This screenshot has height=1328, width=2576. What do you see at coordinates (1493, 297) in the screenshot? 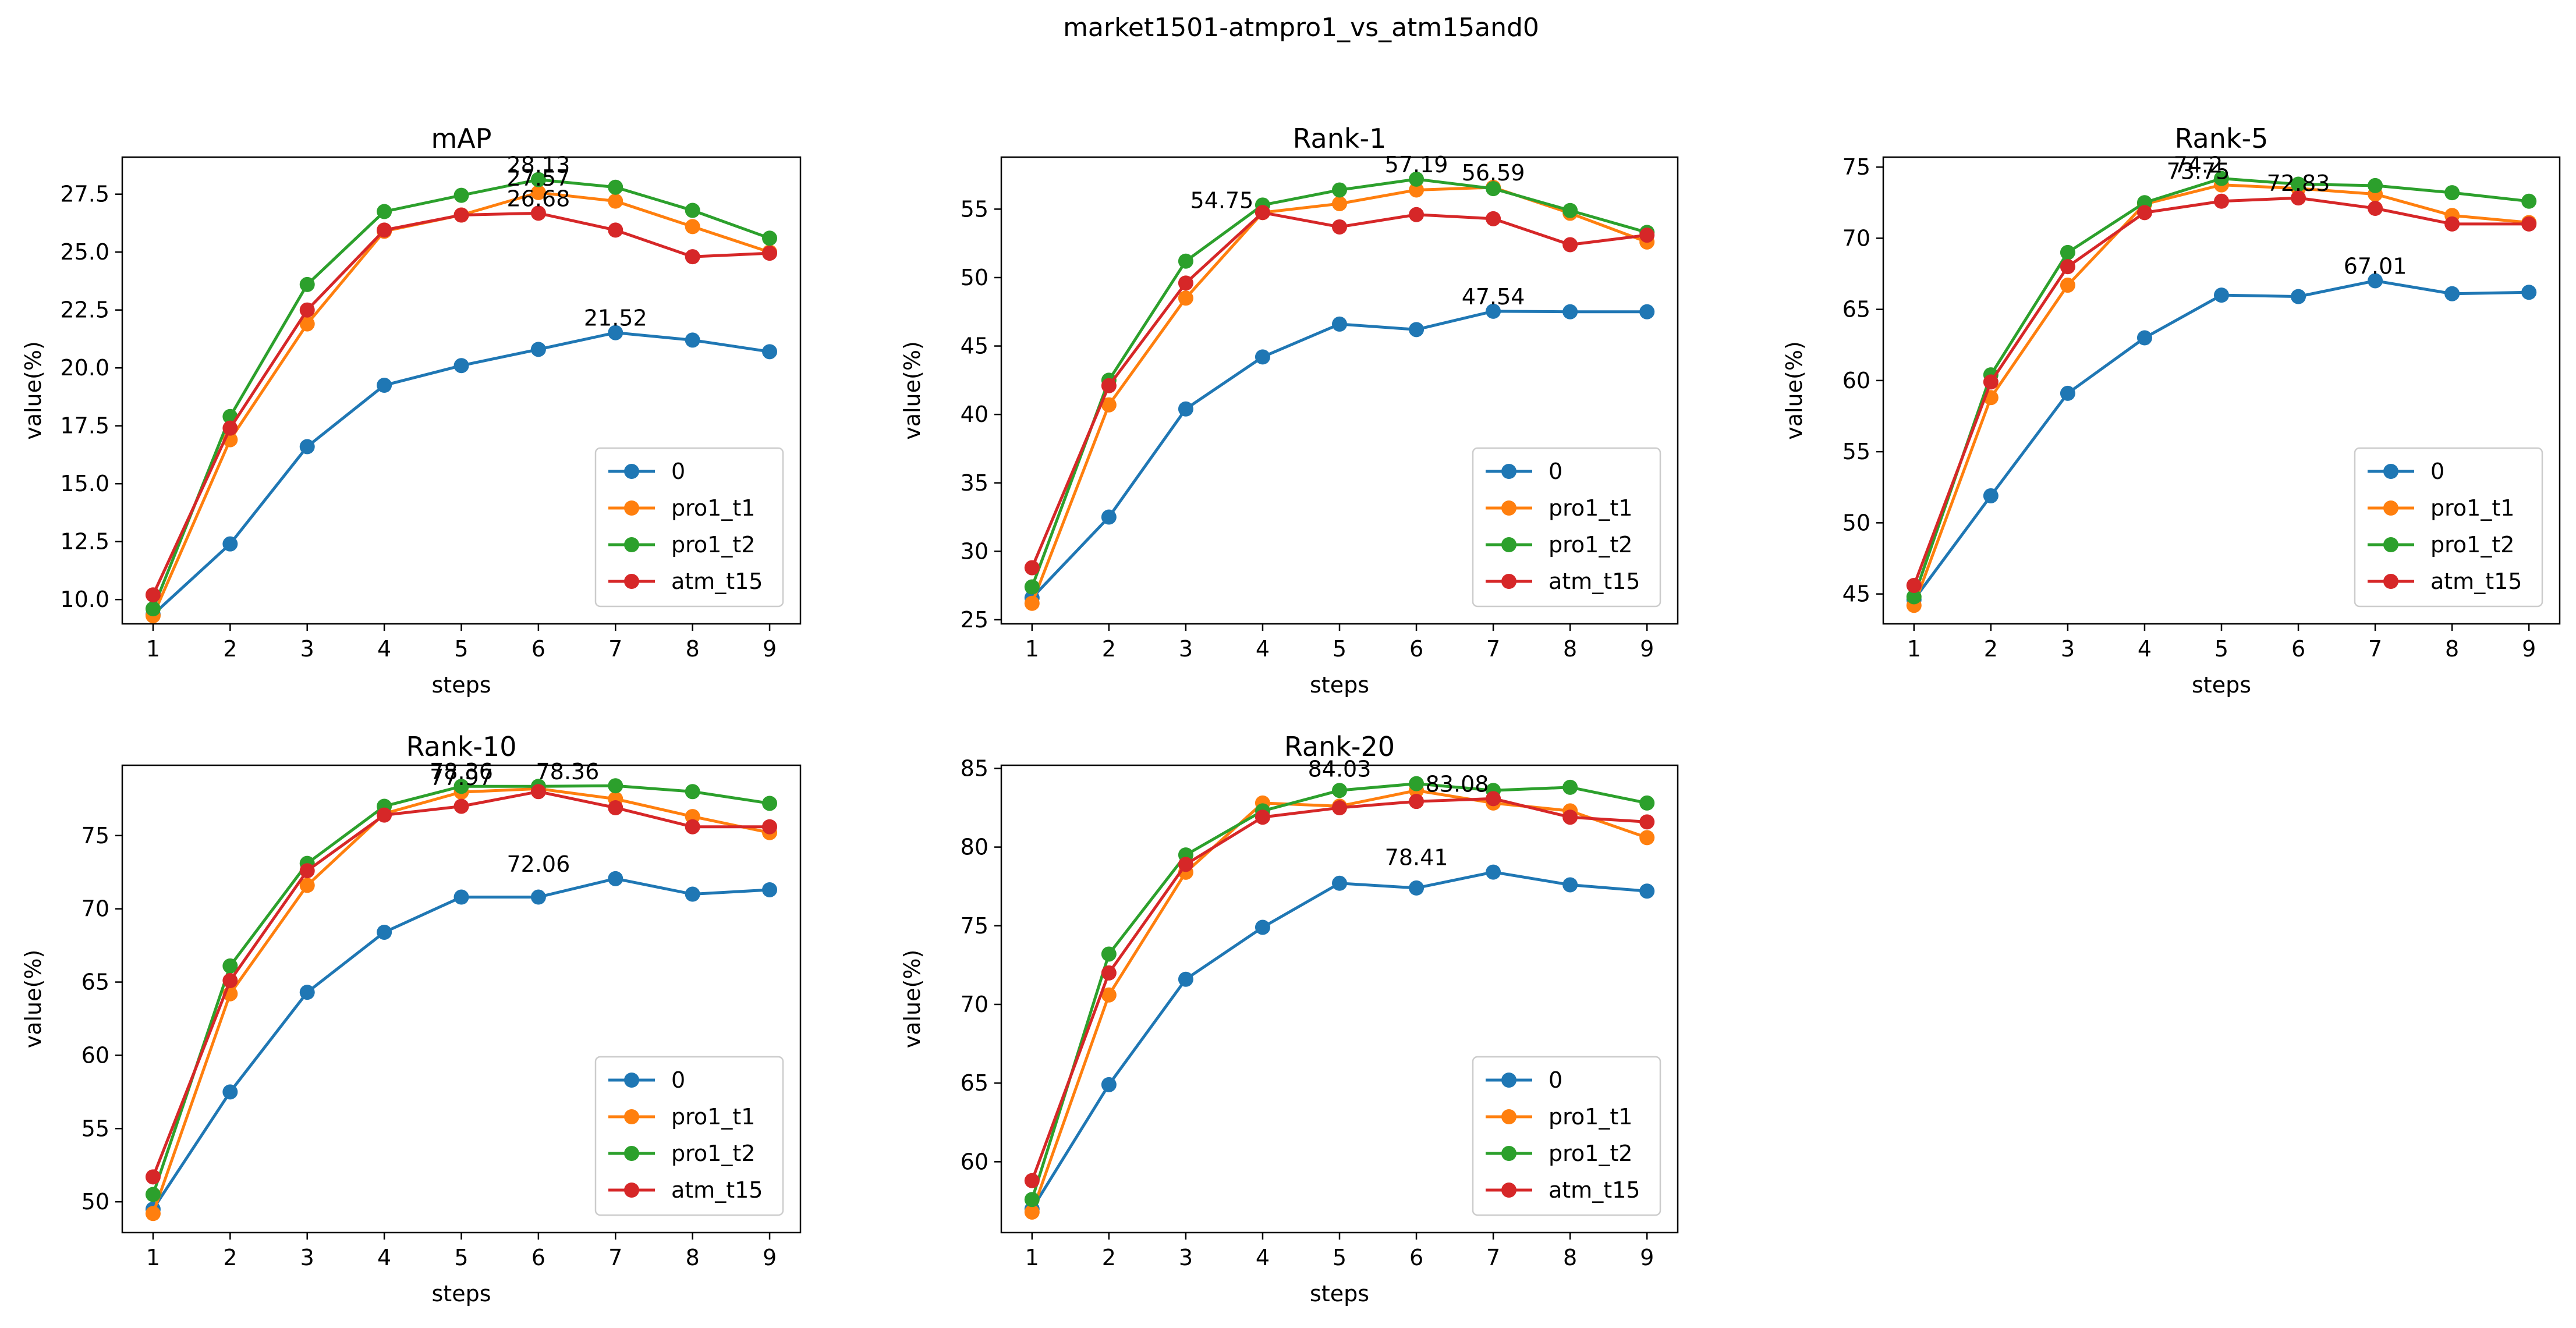
I see `data-annotation: 47.54` at bounding box center [1493, 297].